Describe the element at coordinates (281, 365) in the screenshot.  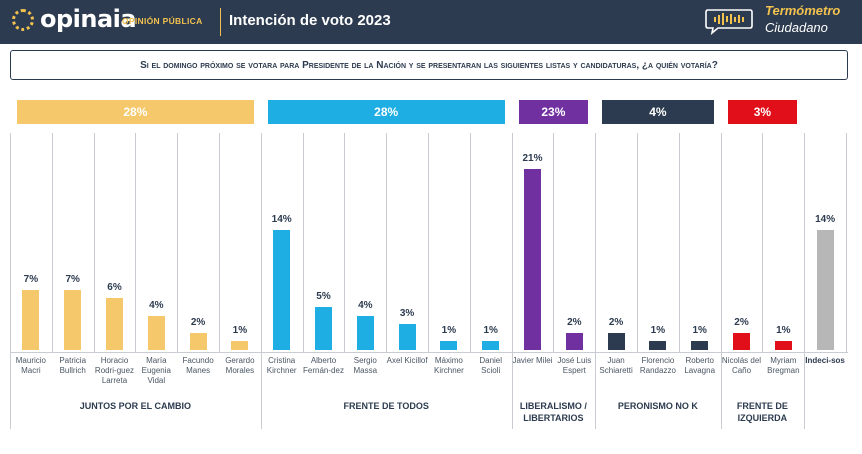
I see `candidate-name: Cristina Kirchner` at that location.